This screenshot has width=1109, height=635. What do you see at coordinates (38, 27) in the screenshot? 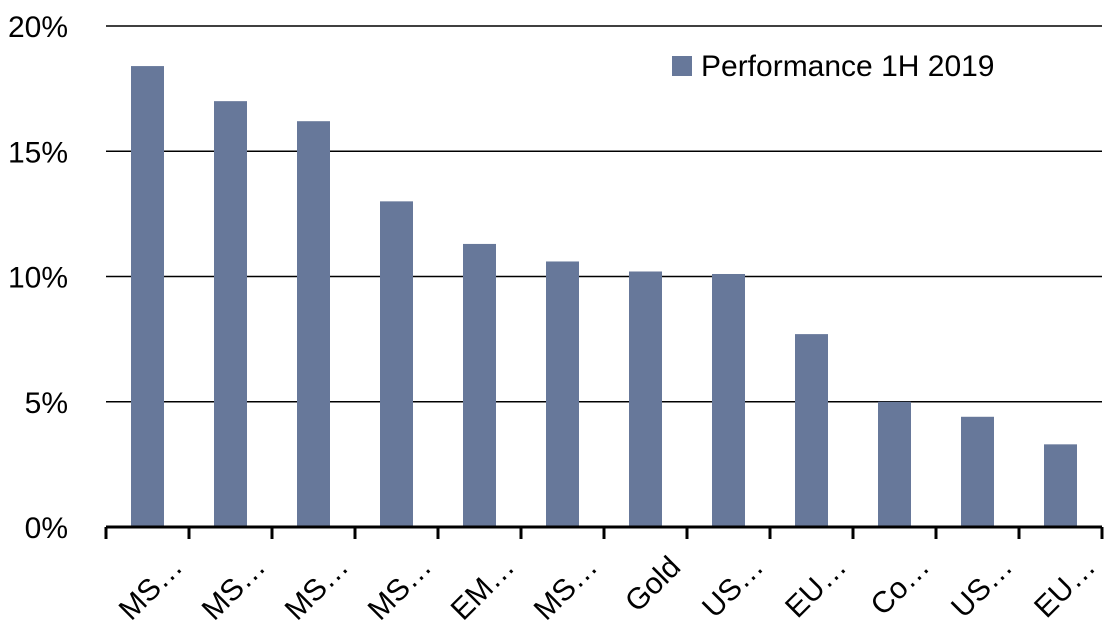
I see `y-tick-label: 20%` at bounding box center [38, 27].